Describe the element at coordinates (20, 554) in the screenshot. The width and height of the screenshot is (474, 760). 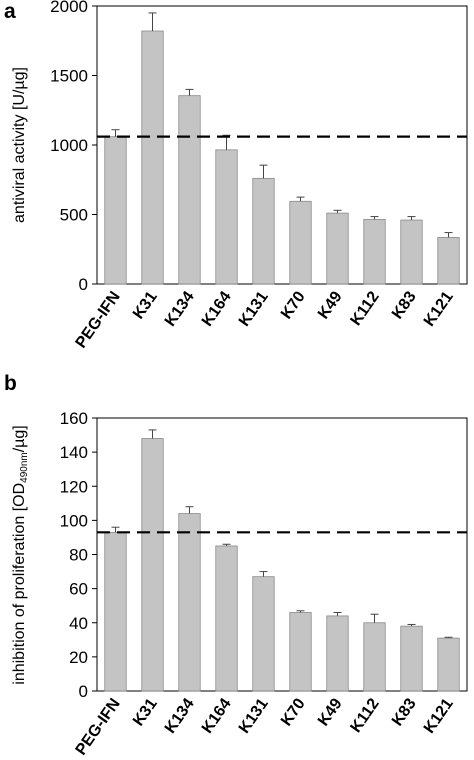
I see `y-axis-label: inhibition of proliferation [OD490nm/µg]` at that location.